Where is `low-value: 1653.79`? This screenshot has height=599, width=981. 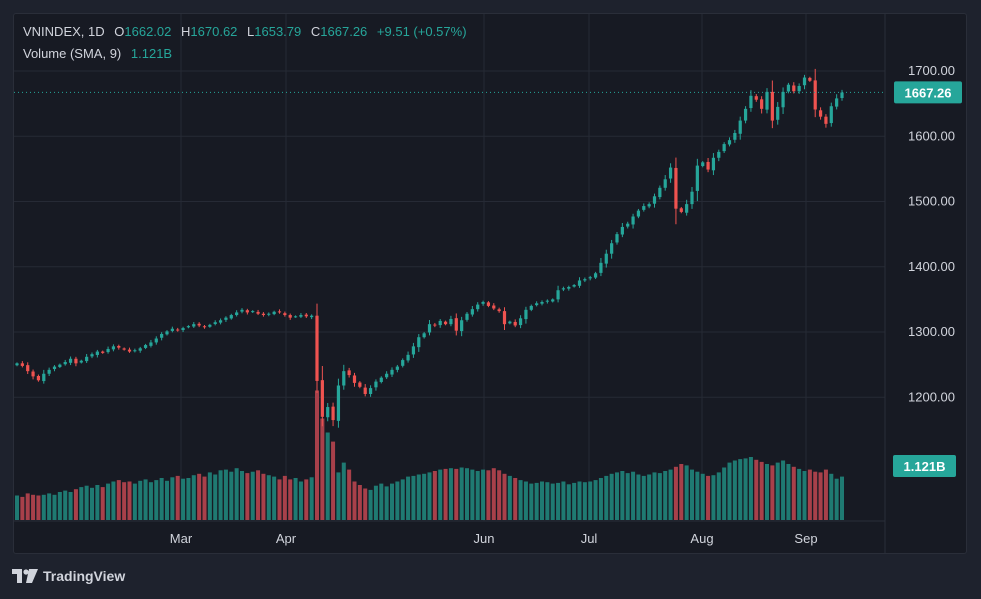
low-value: 1653.79 is located at coordinates (278, 31).